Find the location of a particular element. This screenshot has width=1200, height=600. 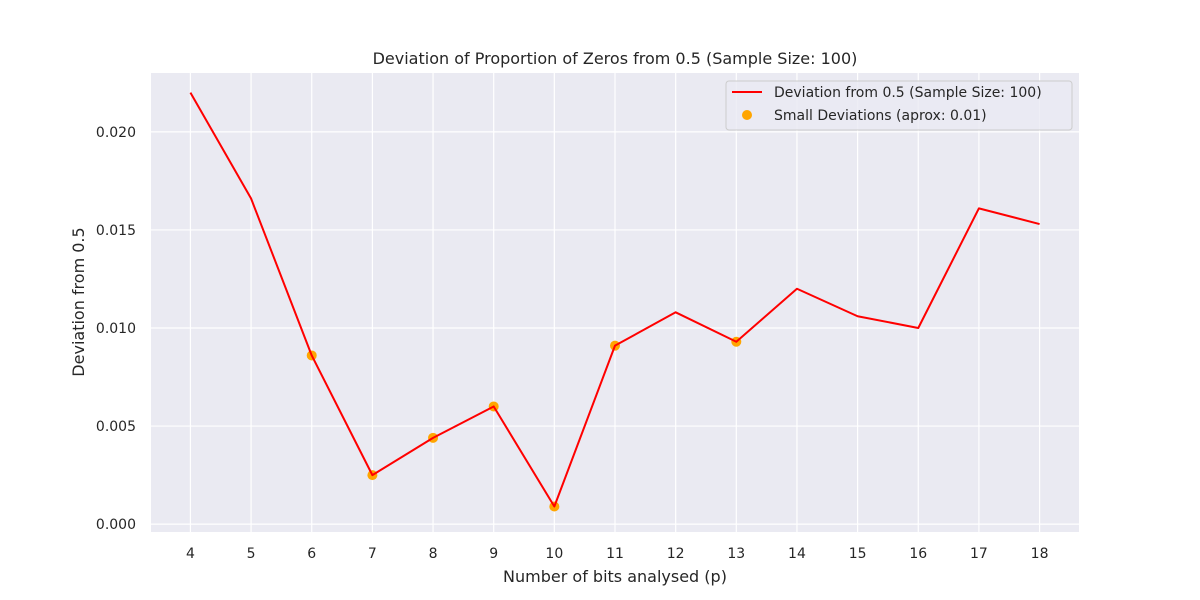

legend-entry-scatter: Small Deviations (aprox: 0.01) is located at coordinates (880, 116).